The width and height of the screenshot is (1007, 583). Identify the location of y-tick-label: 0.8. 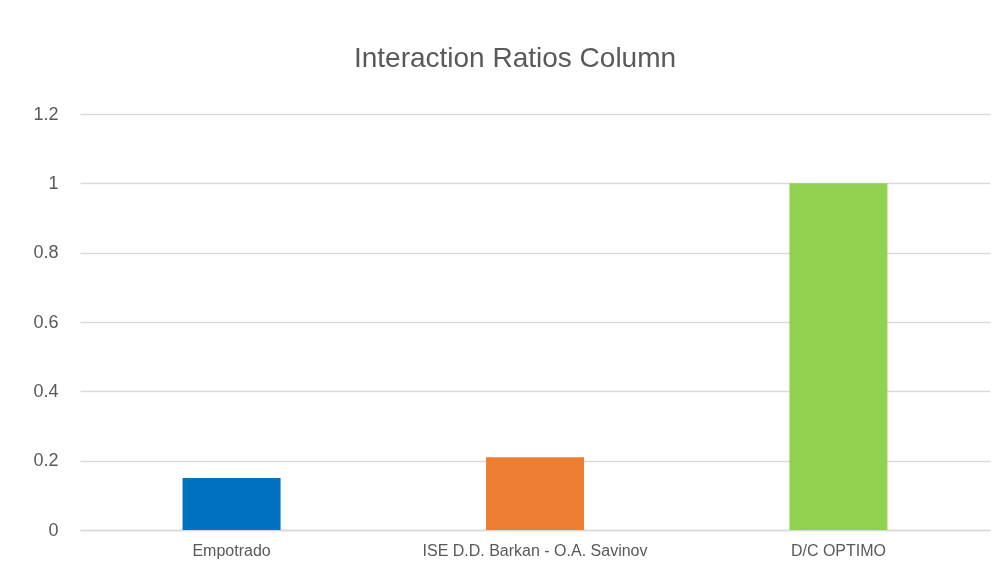
(46, 252).